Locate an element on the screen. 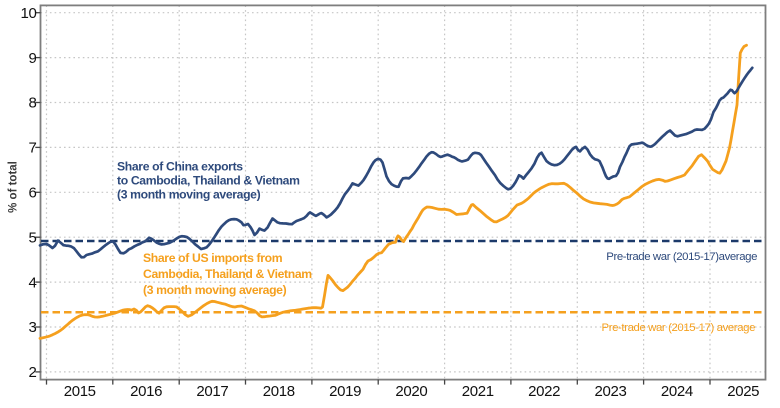 The width and height of the screenshot is (780, 408). svg-text: 2018 is located at coordinates (279, 391).